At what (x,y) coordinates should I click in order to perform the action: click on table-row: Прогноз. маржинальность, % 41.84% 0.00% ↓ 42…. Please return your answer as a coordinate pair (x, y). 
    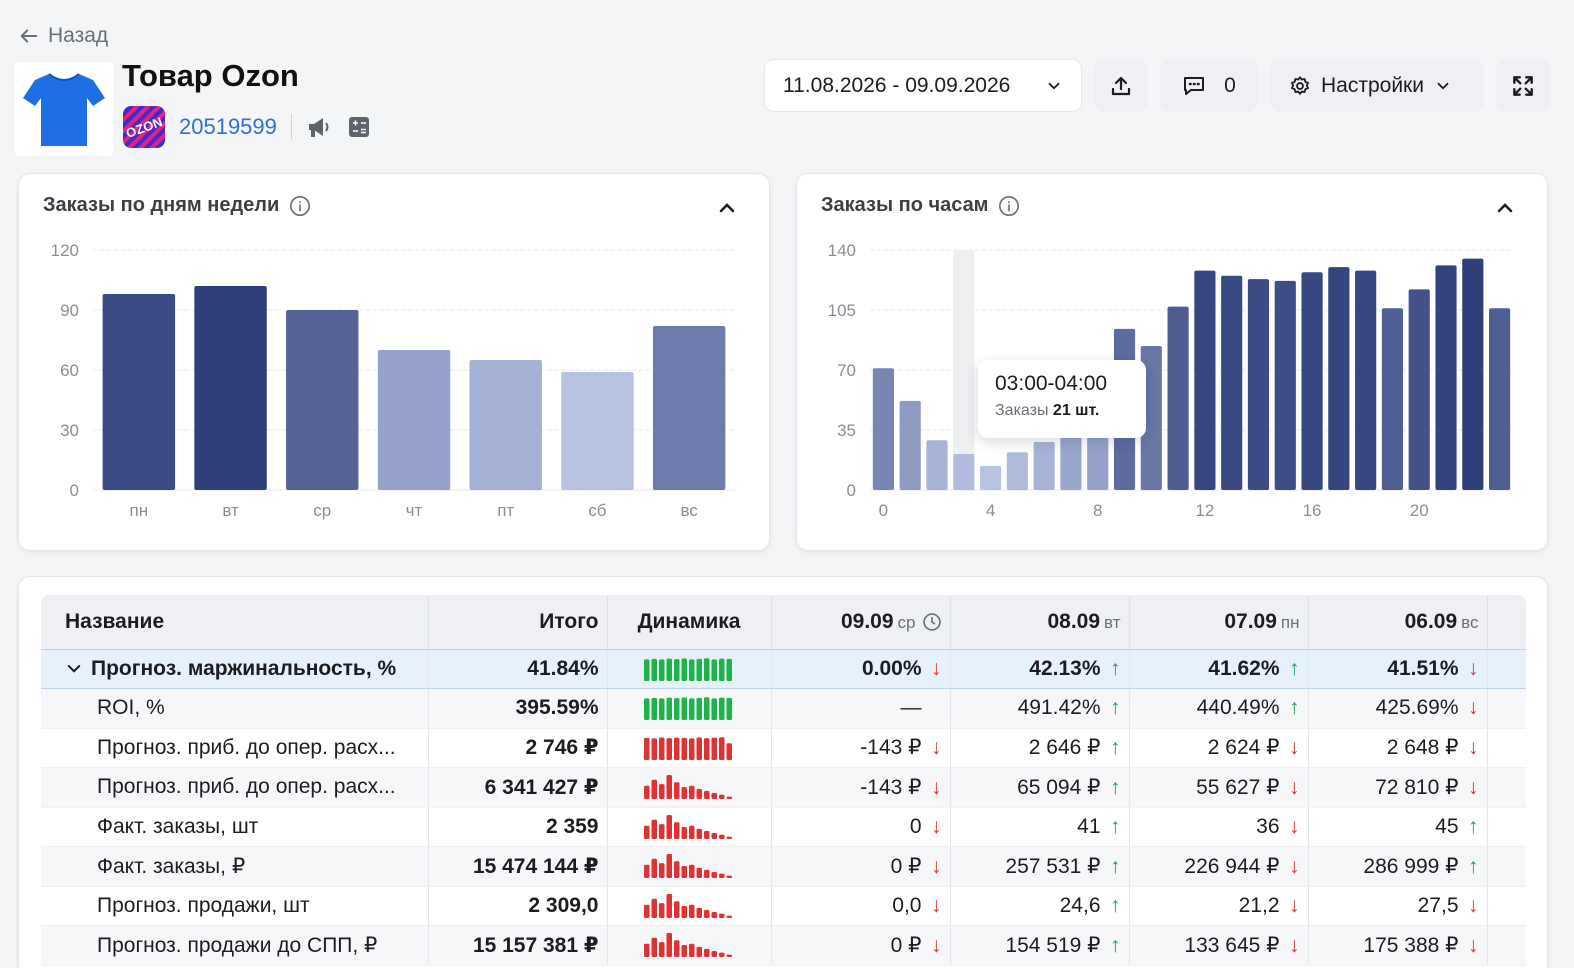
    Looking at the image, I should click on (783, 668).